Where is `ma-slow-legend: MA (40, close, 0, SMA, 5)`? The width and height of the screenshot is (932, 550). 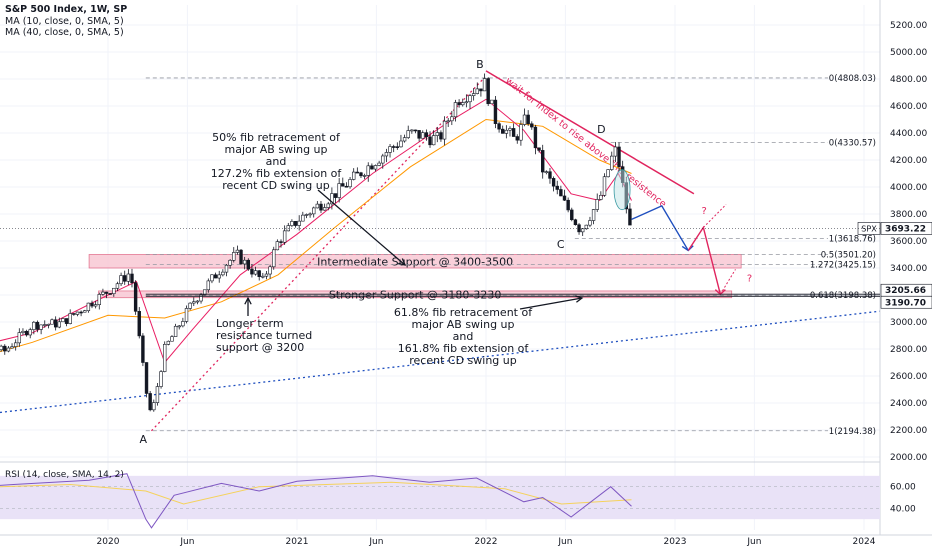
ma-slow-legend: MA (40, close, 0, SMA, 5) is located at coordinates (64, 32).